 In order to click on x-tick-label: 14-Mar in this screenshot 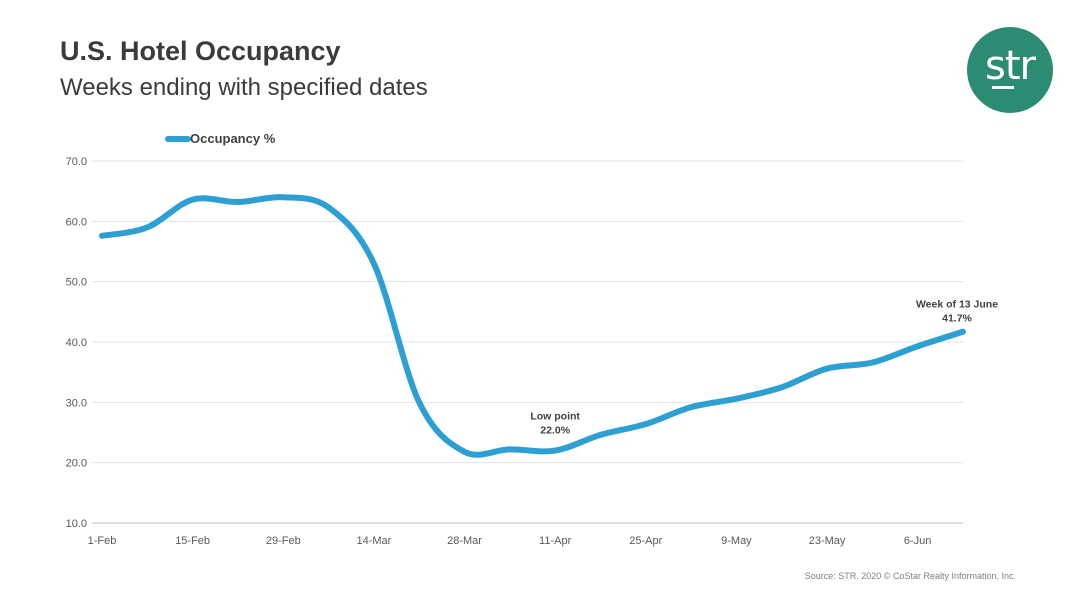, I will do `click(373, 541)`.